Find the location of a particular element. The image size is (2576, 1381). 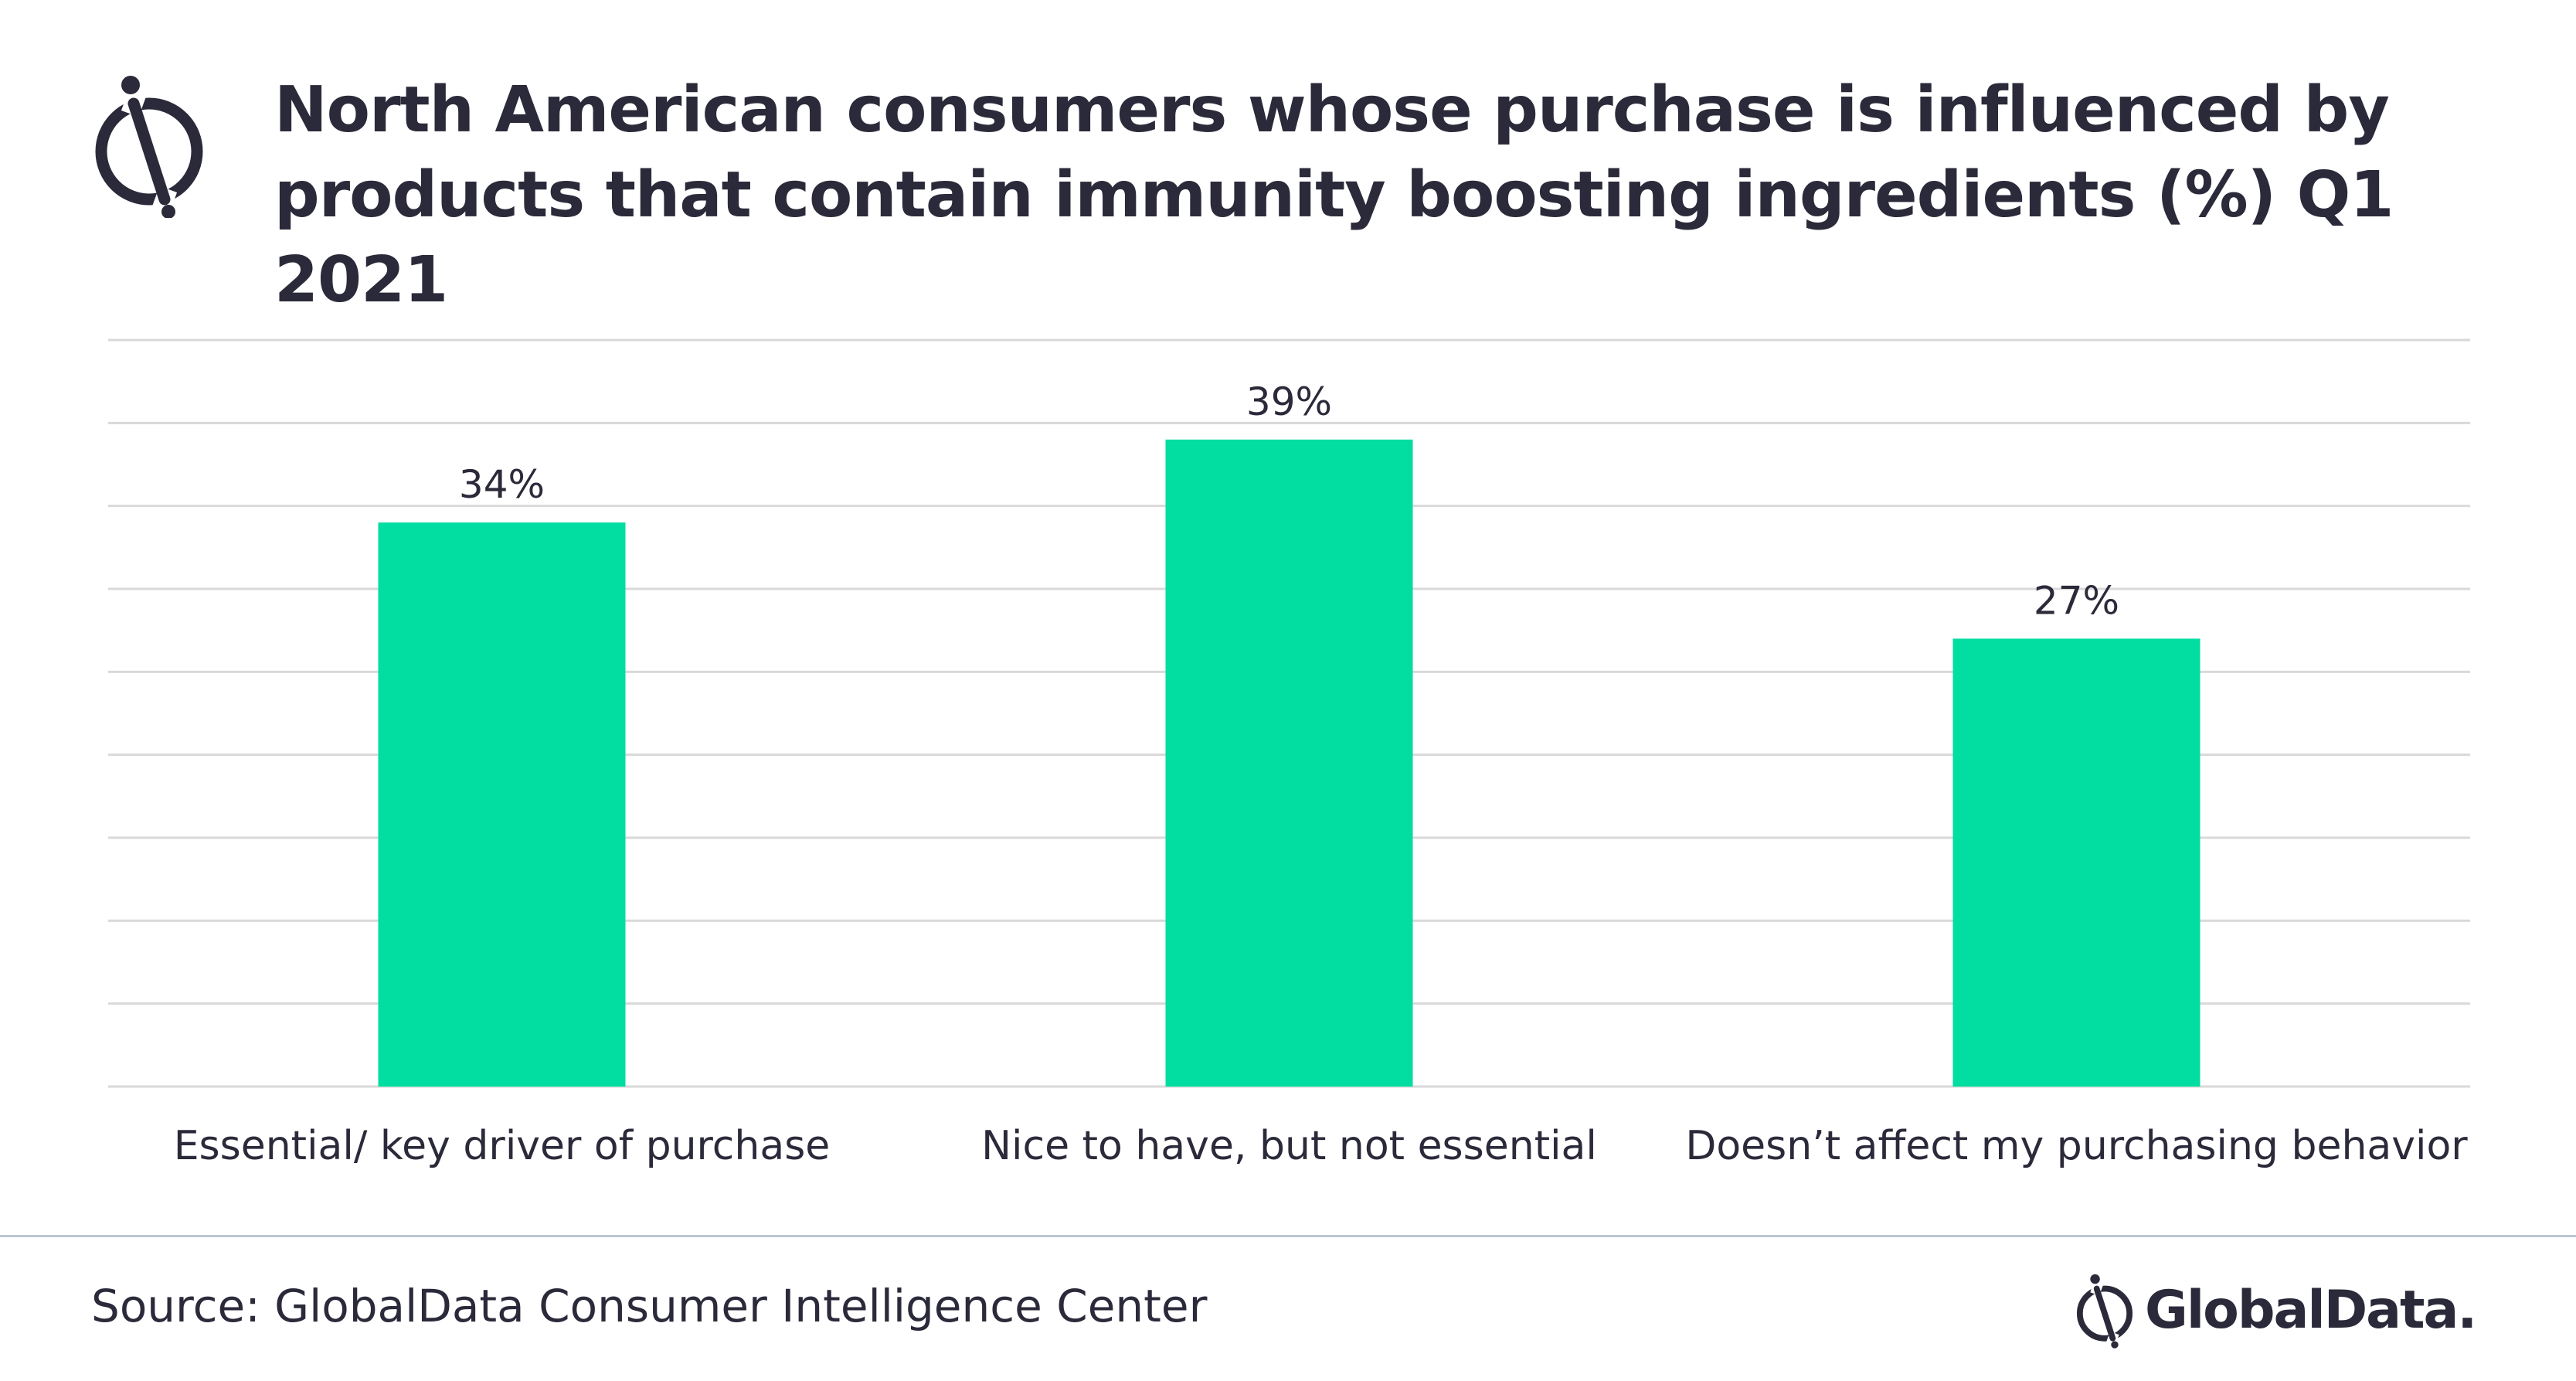

bar-value-label: 34% is located at coordinates (502, 484).